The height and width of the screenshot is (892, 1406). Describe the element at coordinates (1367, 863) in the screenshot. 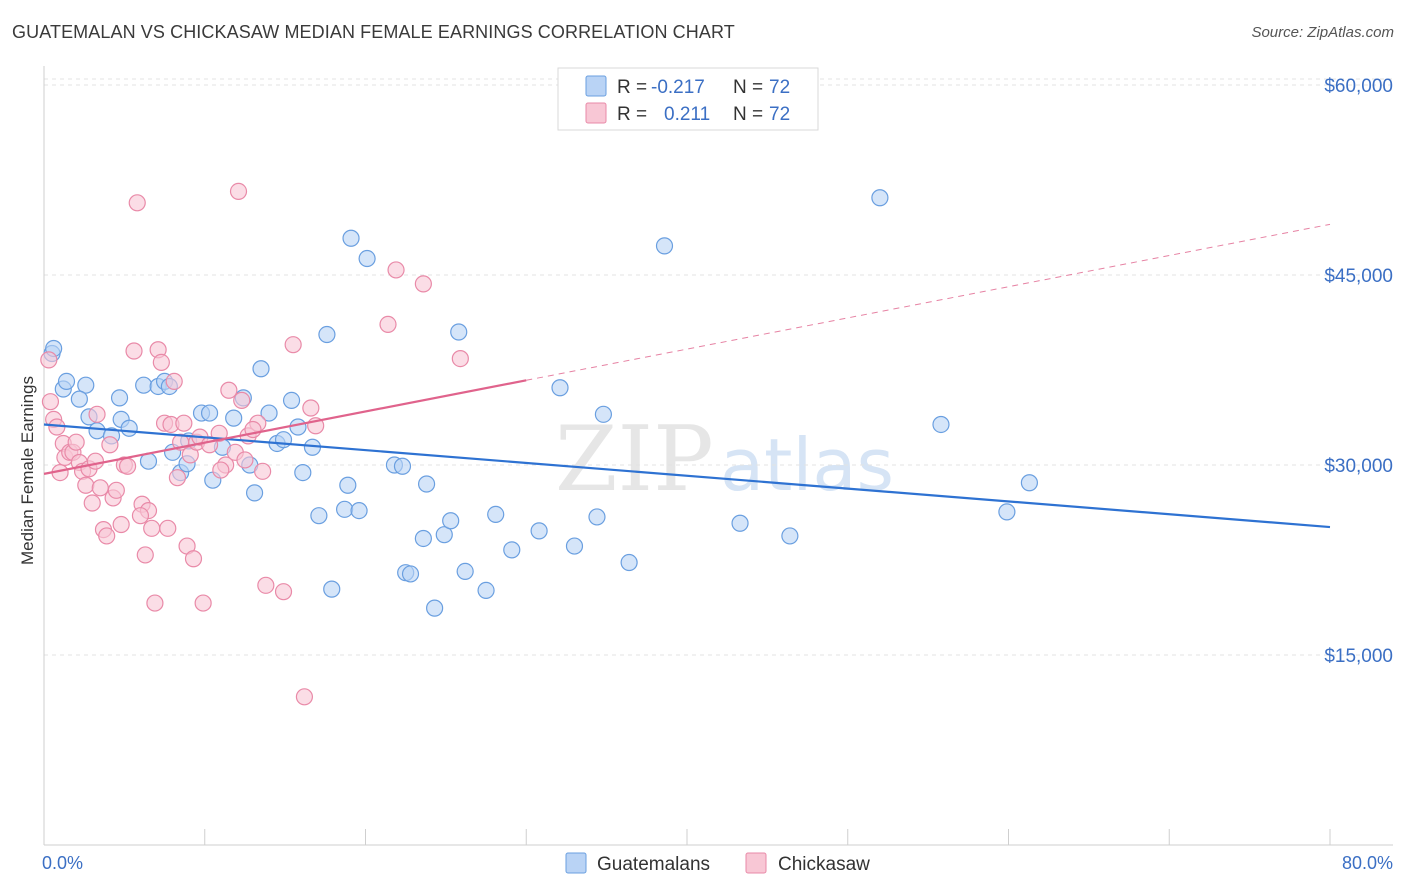

I see `x-tick-label-max: 80.0%` at that location.